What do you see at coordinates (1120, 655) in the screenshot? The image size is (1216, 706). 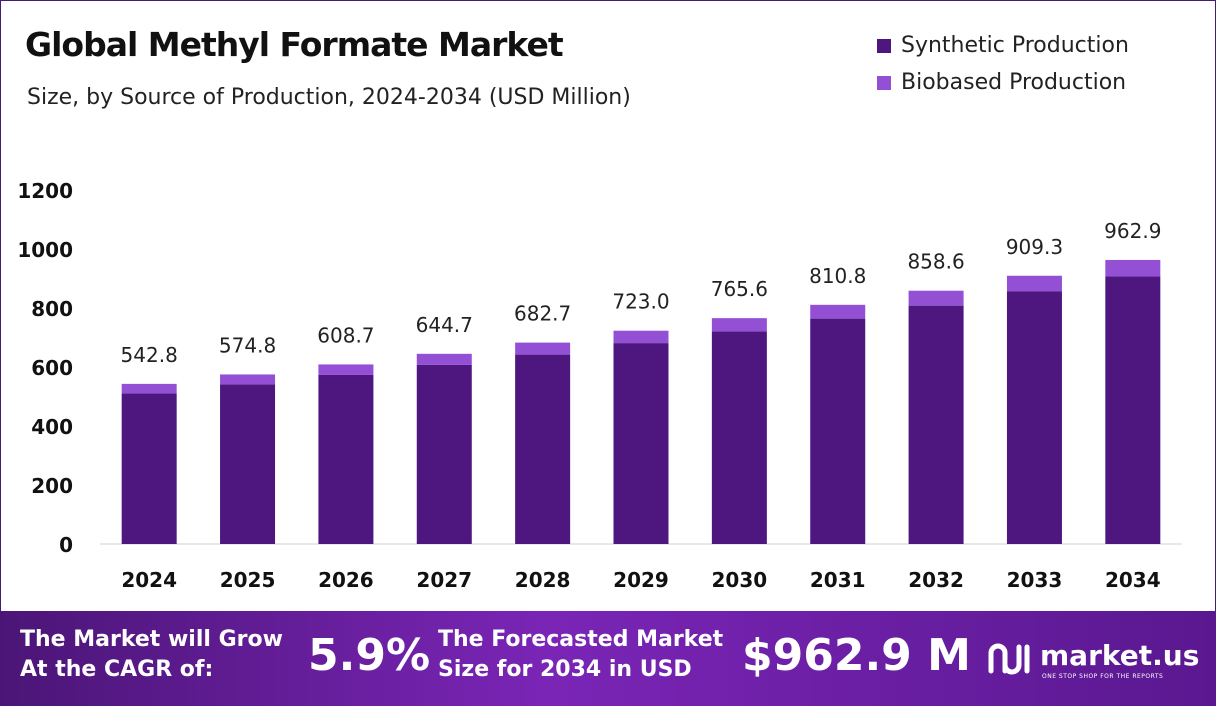 I see `logo-name: market.us` at bounding box center [1120, 655].